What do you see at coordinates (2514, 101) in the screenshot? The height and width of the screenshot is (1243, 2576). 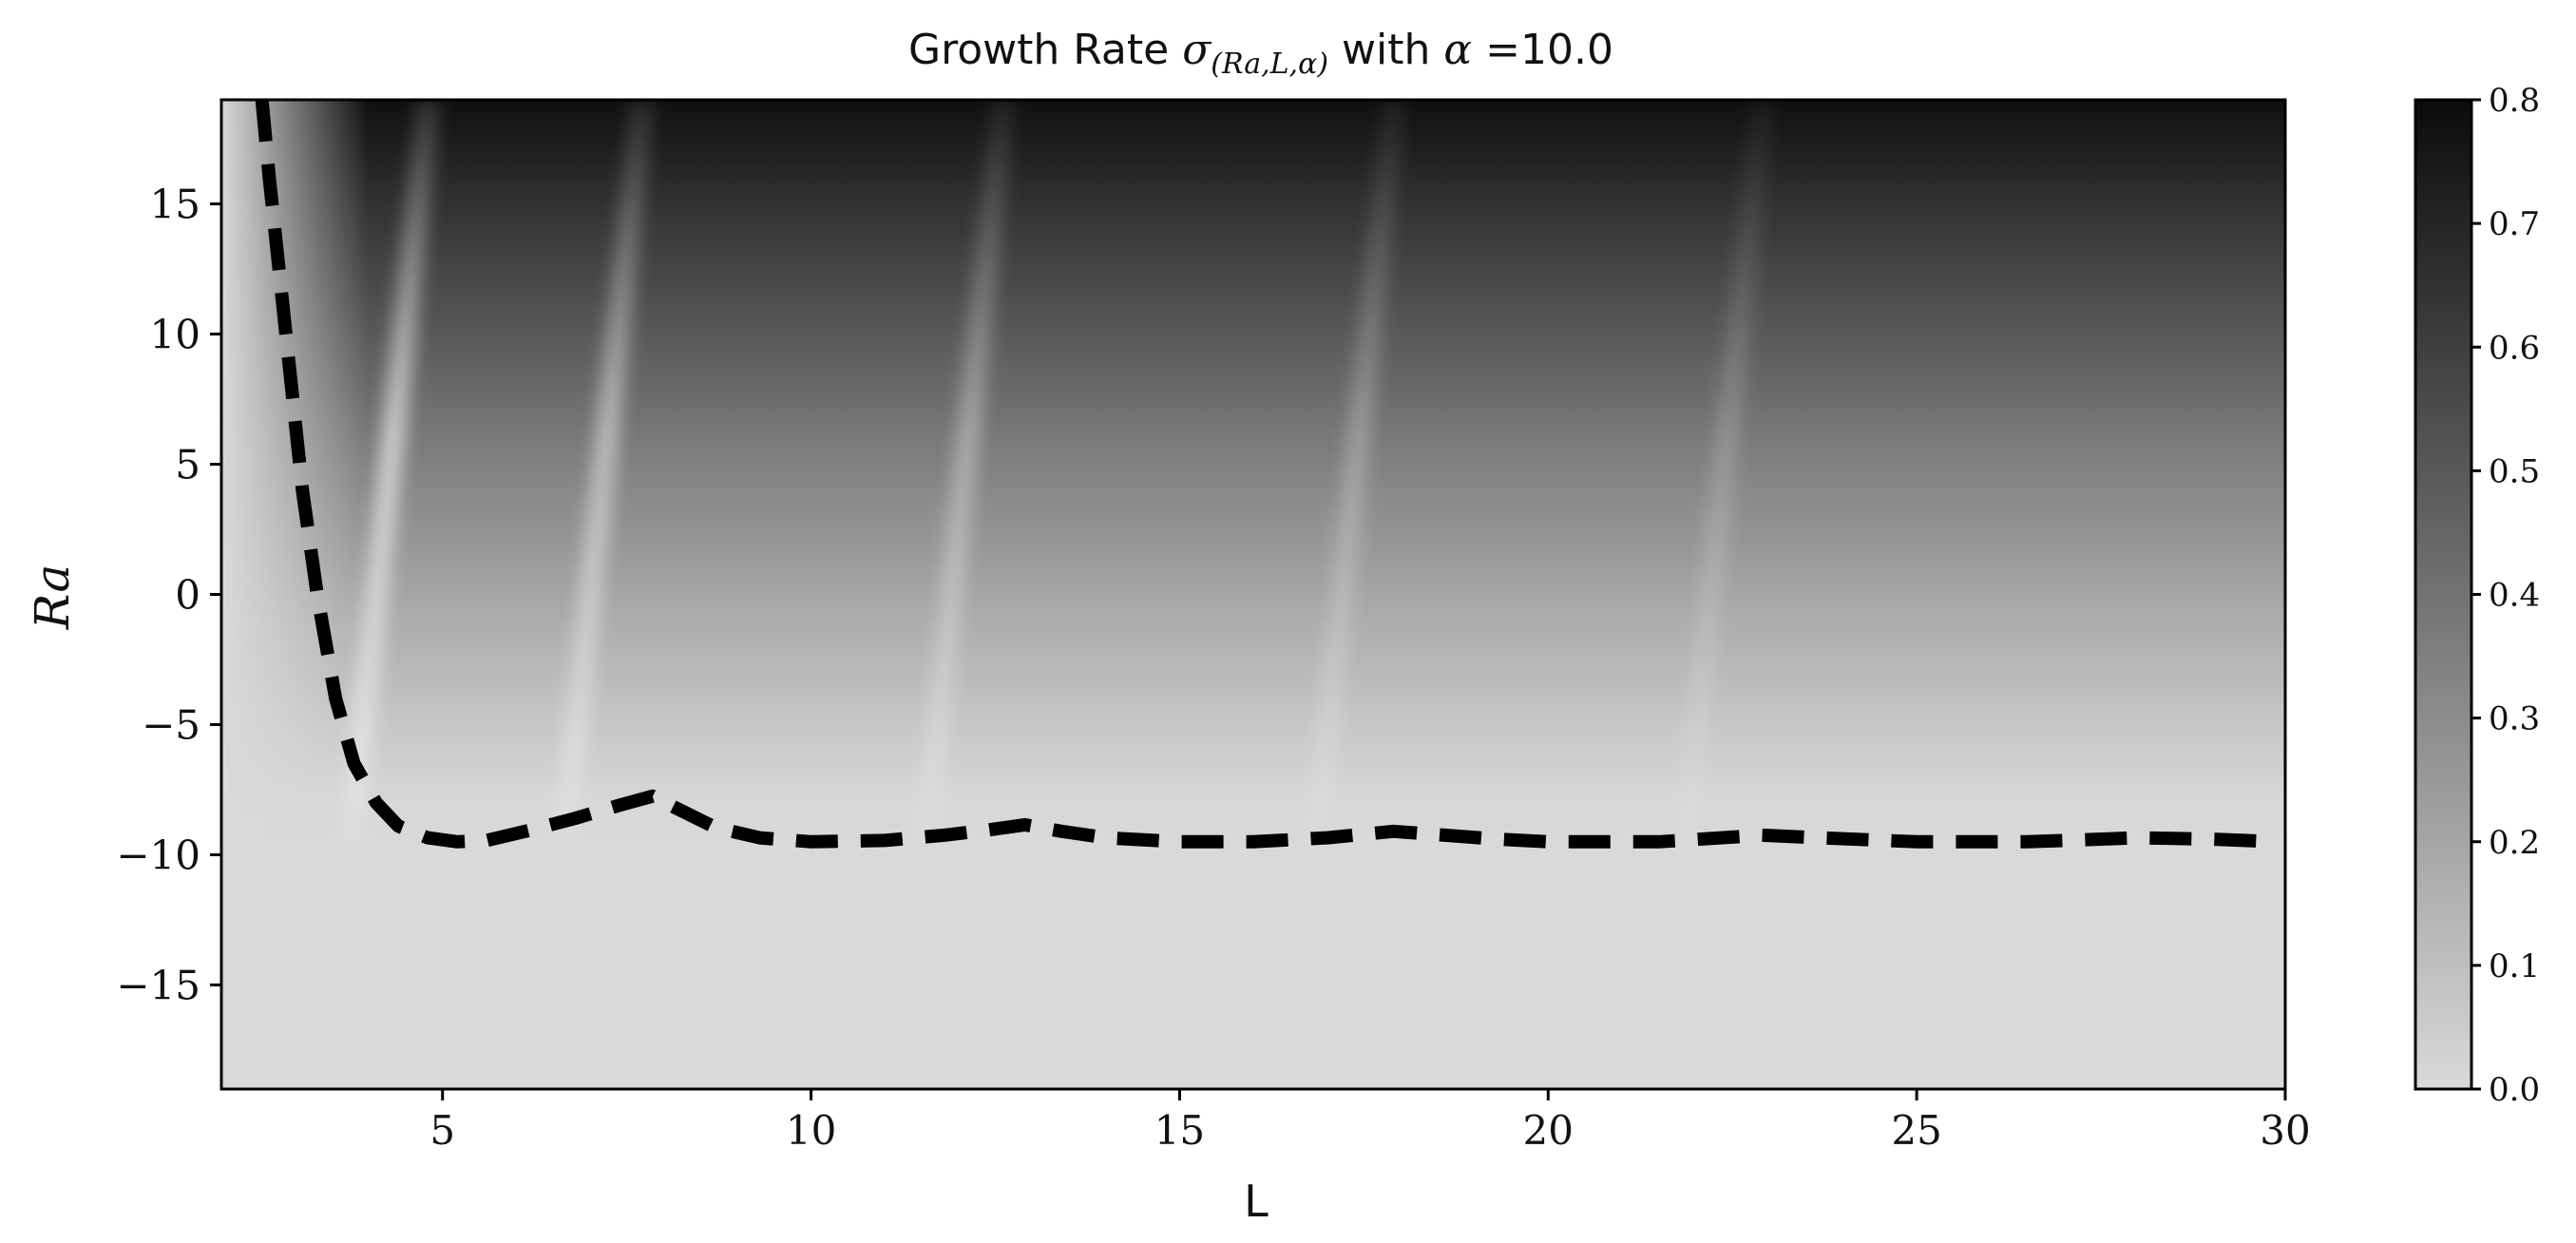 I see `colorbar-tick-label: 0.8` at bounding box center [2514, 101].